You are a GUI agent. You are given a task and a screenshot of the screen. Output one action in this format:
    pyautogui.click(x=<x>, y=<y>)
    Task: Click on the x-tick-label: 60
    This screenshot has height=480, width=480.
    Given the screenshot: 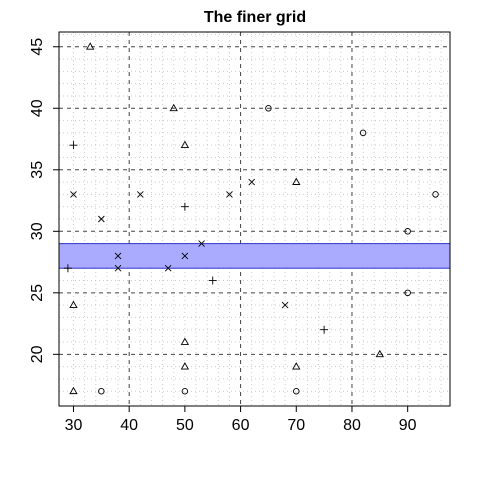 What is the action you would take?
    pyautogui.click(x=241, y=425)
    